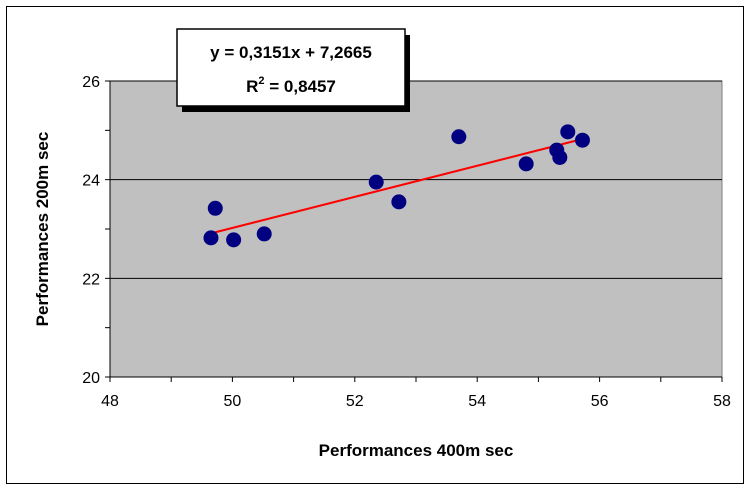  I want to click on r-squared-prefix: R, so click(252, 86).